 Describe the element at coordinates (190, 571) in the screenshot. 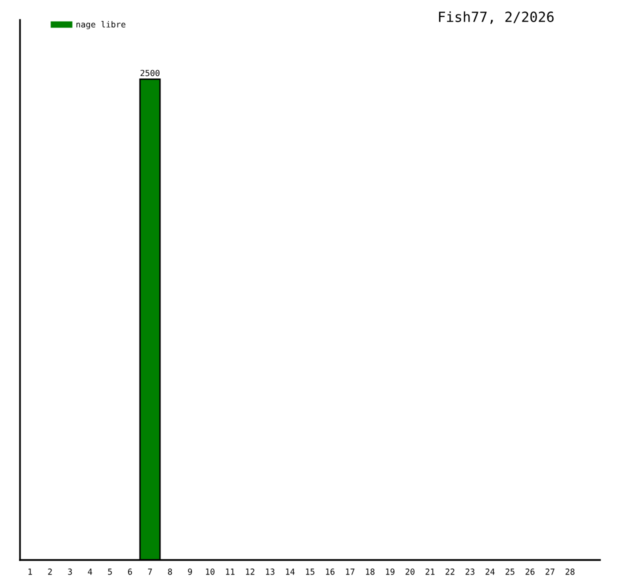

I see `x-tick-label: 9` at that location.